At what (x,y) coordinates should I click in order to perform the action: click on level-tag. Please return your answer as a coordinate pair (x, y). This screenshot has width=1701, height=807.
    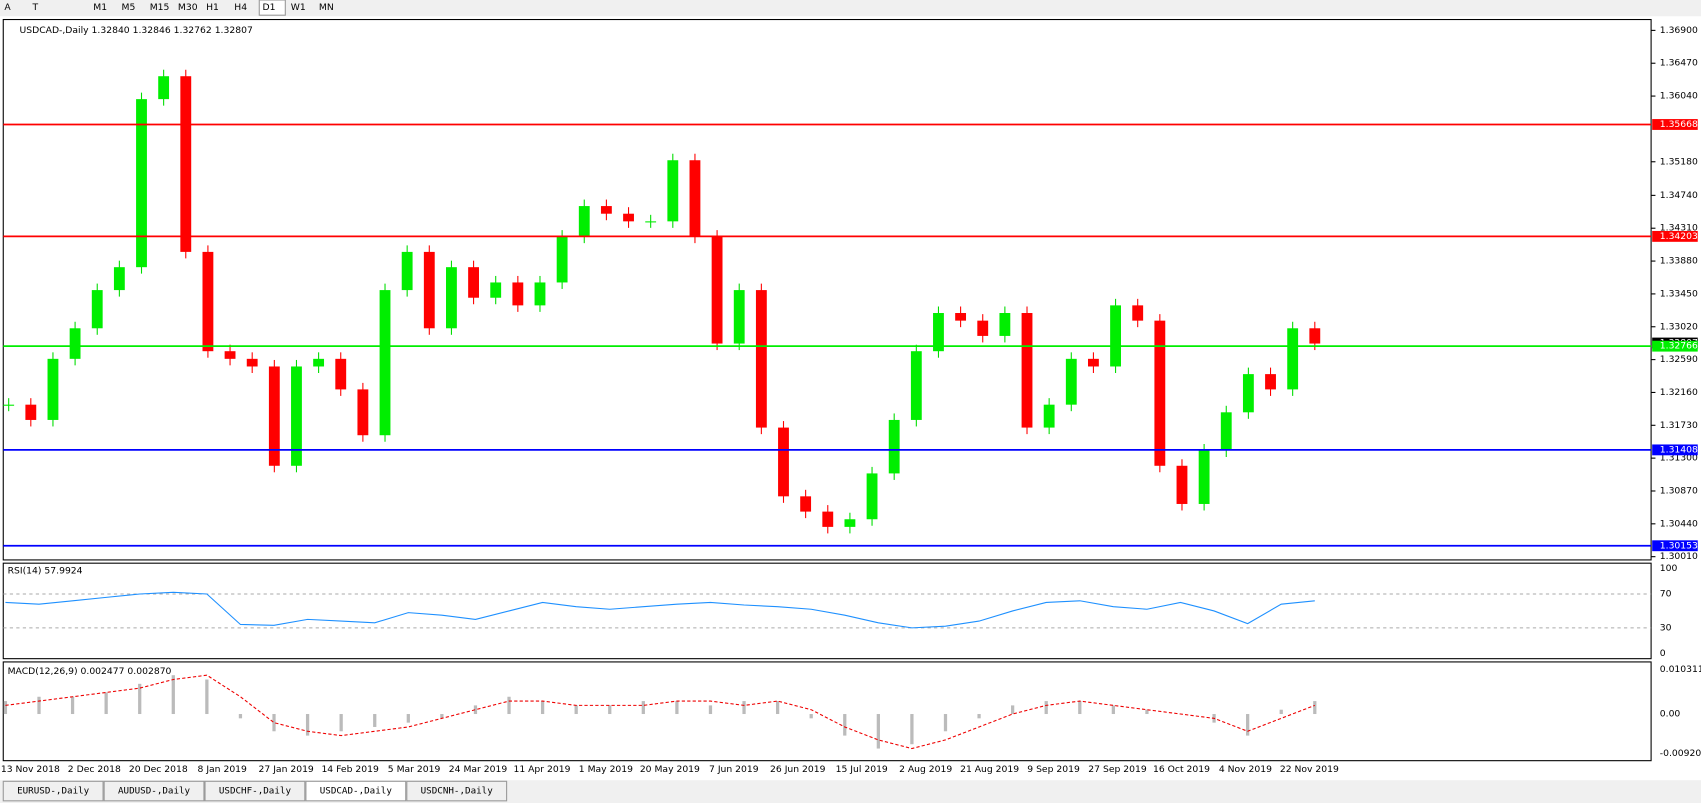
    Looking at the image, I should click on (1675, 124).